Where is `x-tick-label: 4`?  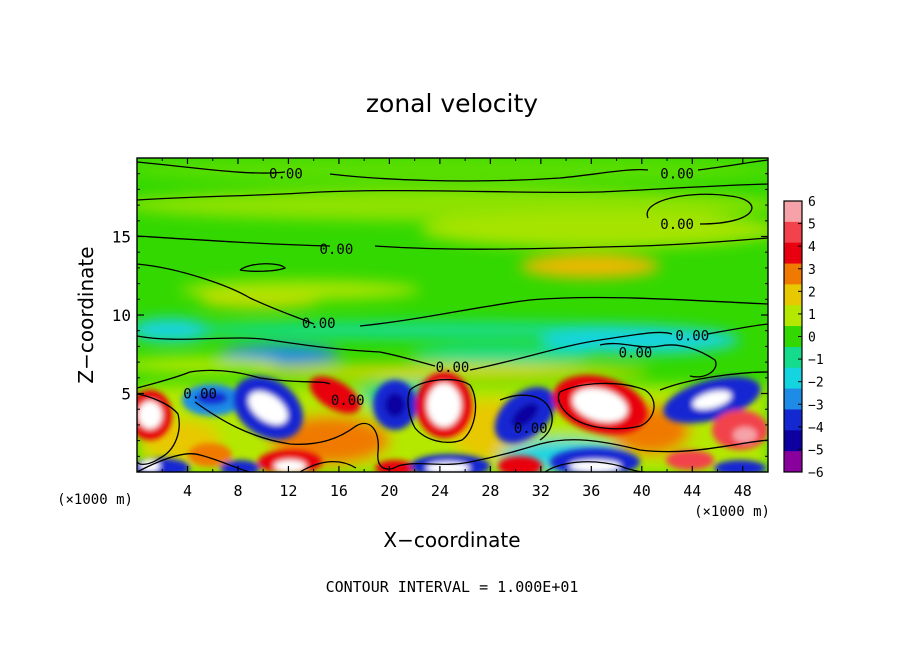 x-tick-label: 4 is located at coordinates (187, 491).